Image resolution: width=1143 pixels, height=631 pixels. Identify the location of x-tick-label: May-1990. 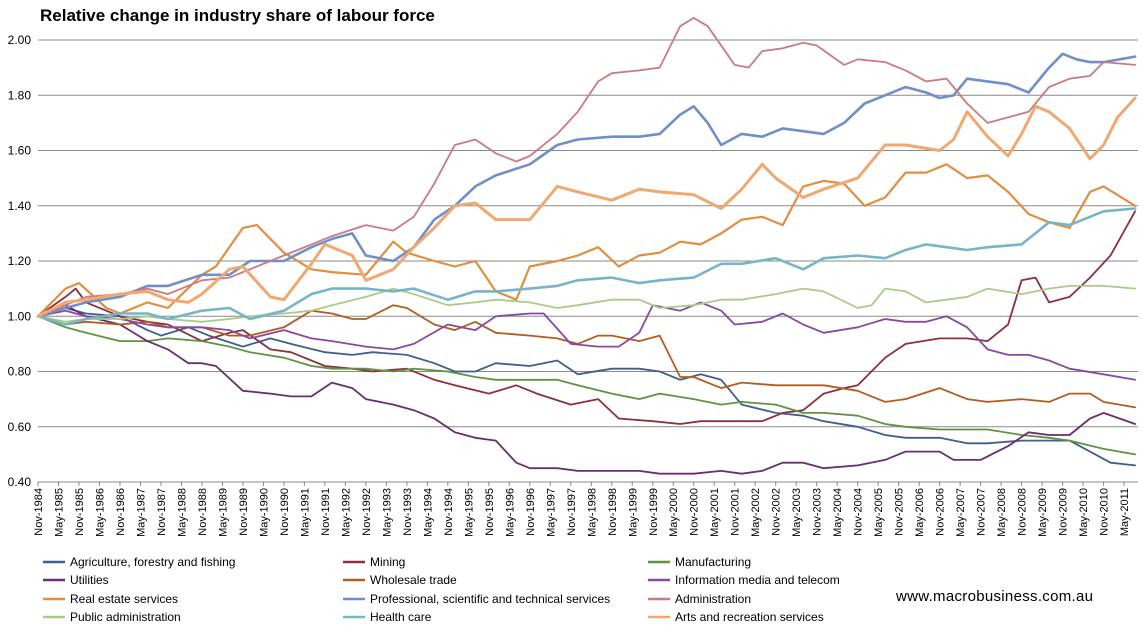
(264, 512).